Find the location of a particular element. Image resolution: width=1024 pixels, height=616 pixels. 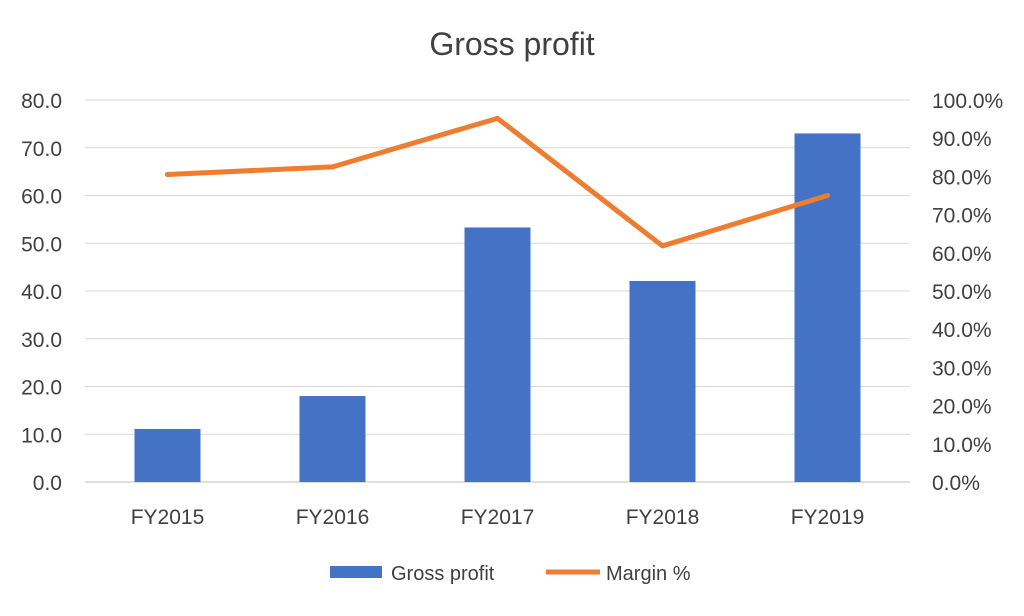

left-tick-label: 70.0 is located at coordinates (41, 149).